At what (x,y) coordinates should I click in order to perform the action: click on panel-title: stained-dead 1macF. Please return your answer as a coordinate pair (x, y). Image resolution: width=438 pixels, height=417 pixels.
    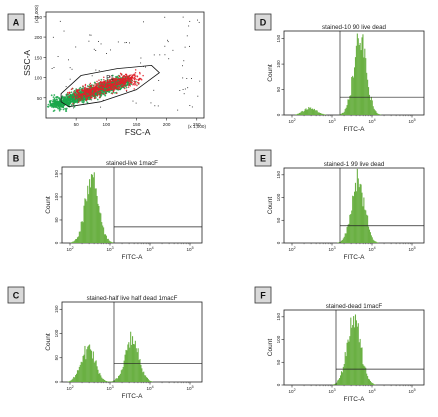
    Looking at the image, I should click on (354, 306).